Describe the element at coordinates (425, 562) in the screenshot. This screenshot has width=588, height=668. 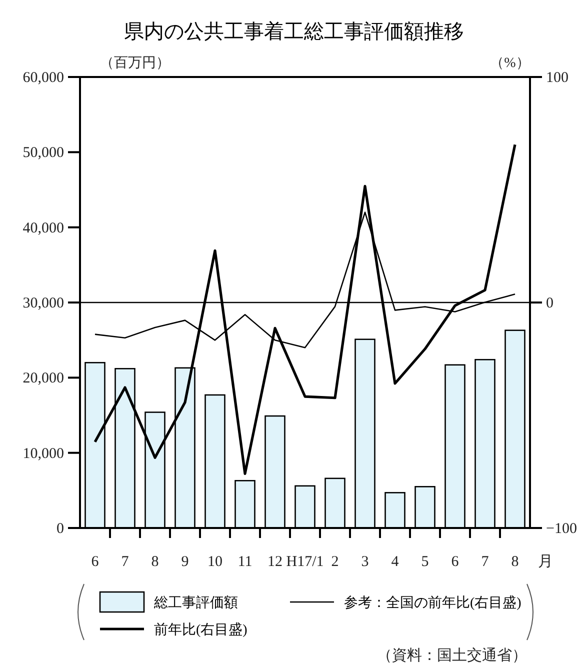
I see `x-tick-label: 5` at that location.